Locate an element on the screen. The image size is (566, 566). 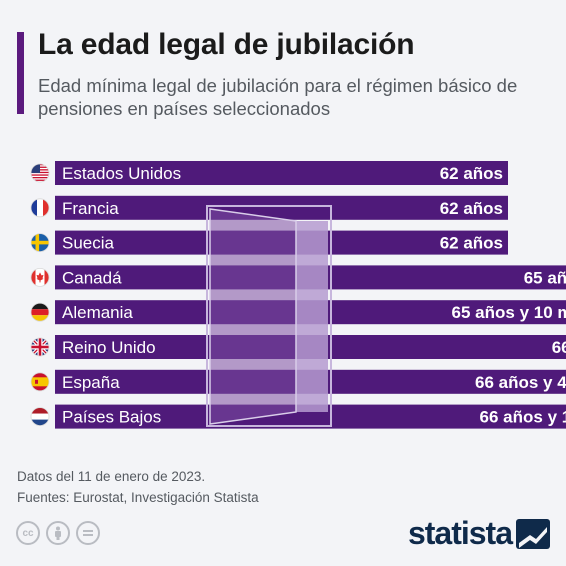
uk-flag-icon is located at coordinates (40, 347).